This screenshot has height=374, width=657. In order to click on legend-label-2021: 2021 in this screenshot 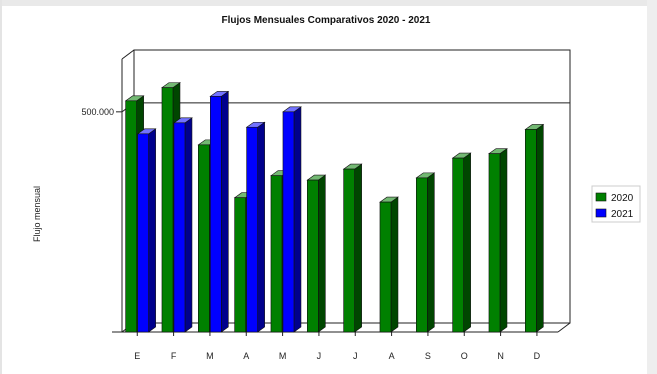, I will do `click(622, 214)`.